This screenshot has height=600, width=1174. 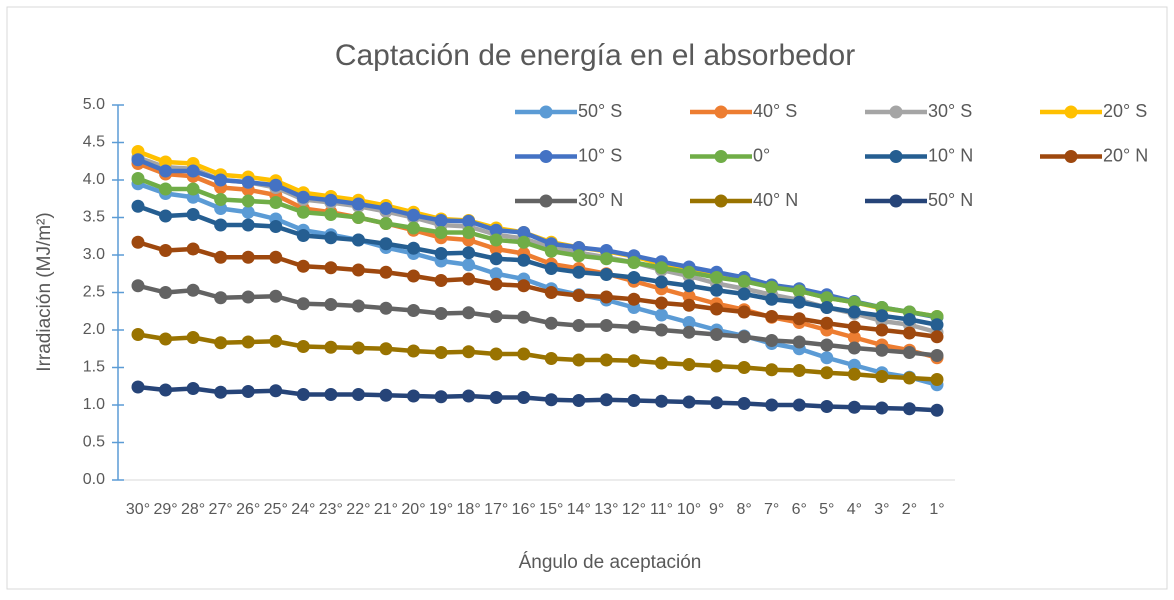 I want to click on x-tick-label: 27°, so click(x=221, y=509).